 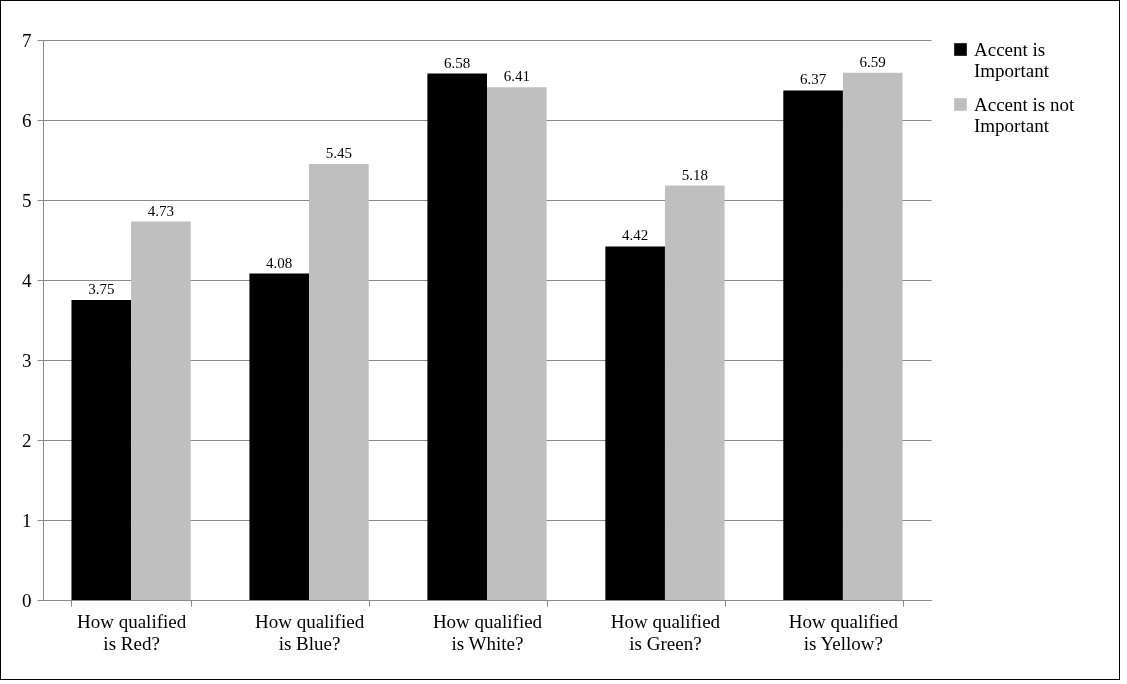 I want to click on data-label: 6.41, so click(x=516, y=76).